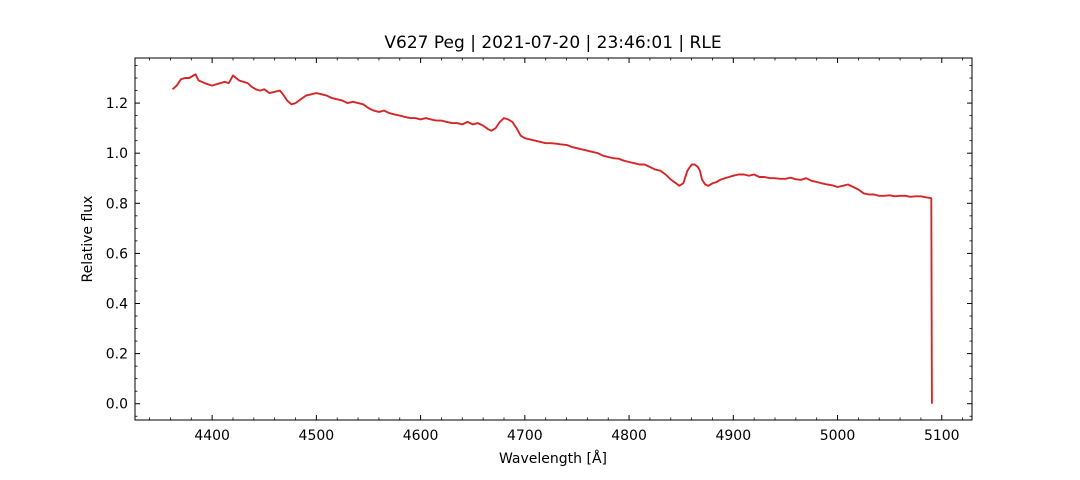 This screenshot has height=480, width=1080. What do you see at coordinates (525, 436) in the screenshot?
I see `x-tick-label-4700: 4700` at bounding box center [525, 436].